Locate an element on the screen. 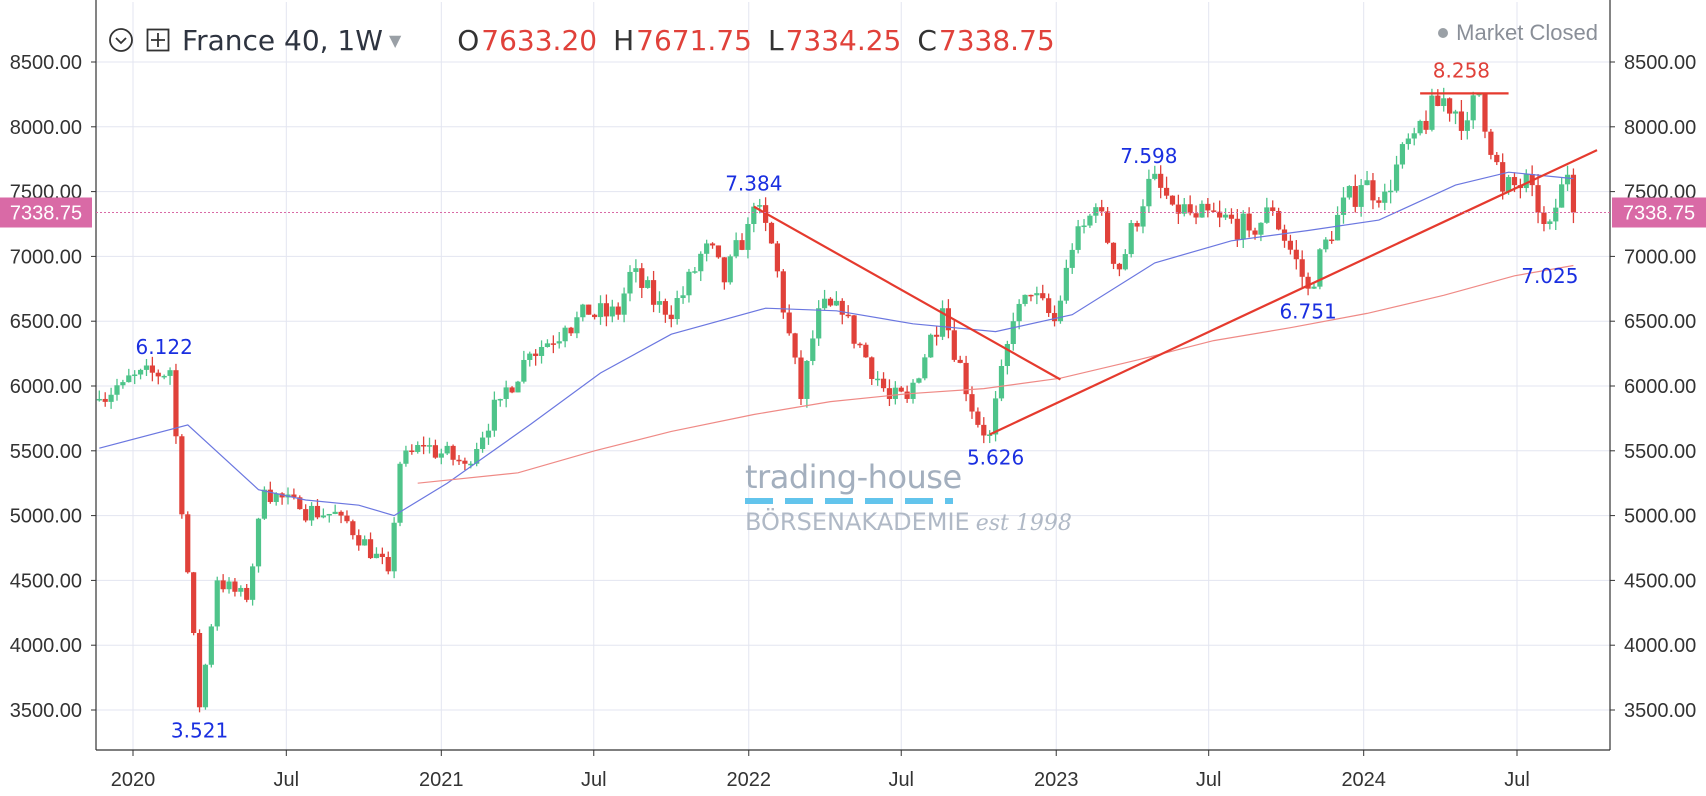 The height and width of the screenshot is (796, 1706). y-tick-label-right: 4500.00 is located at coordinates (1660, 581).